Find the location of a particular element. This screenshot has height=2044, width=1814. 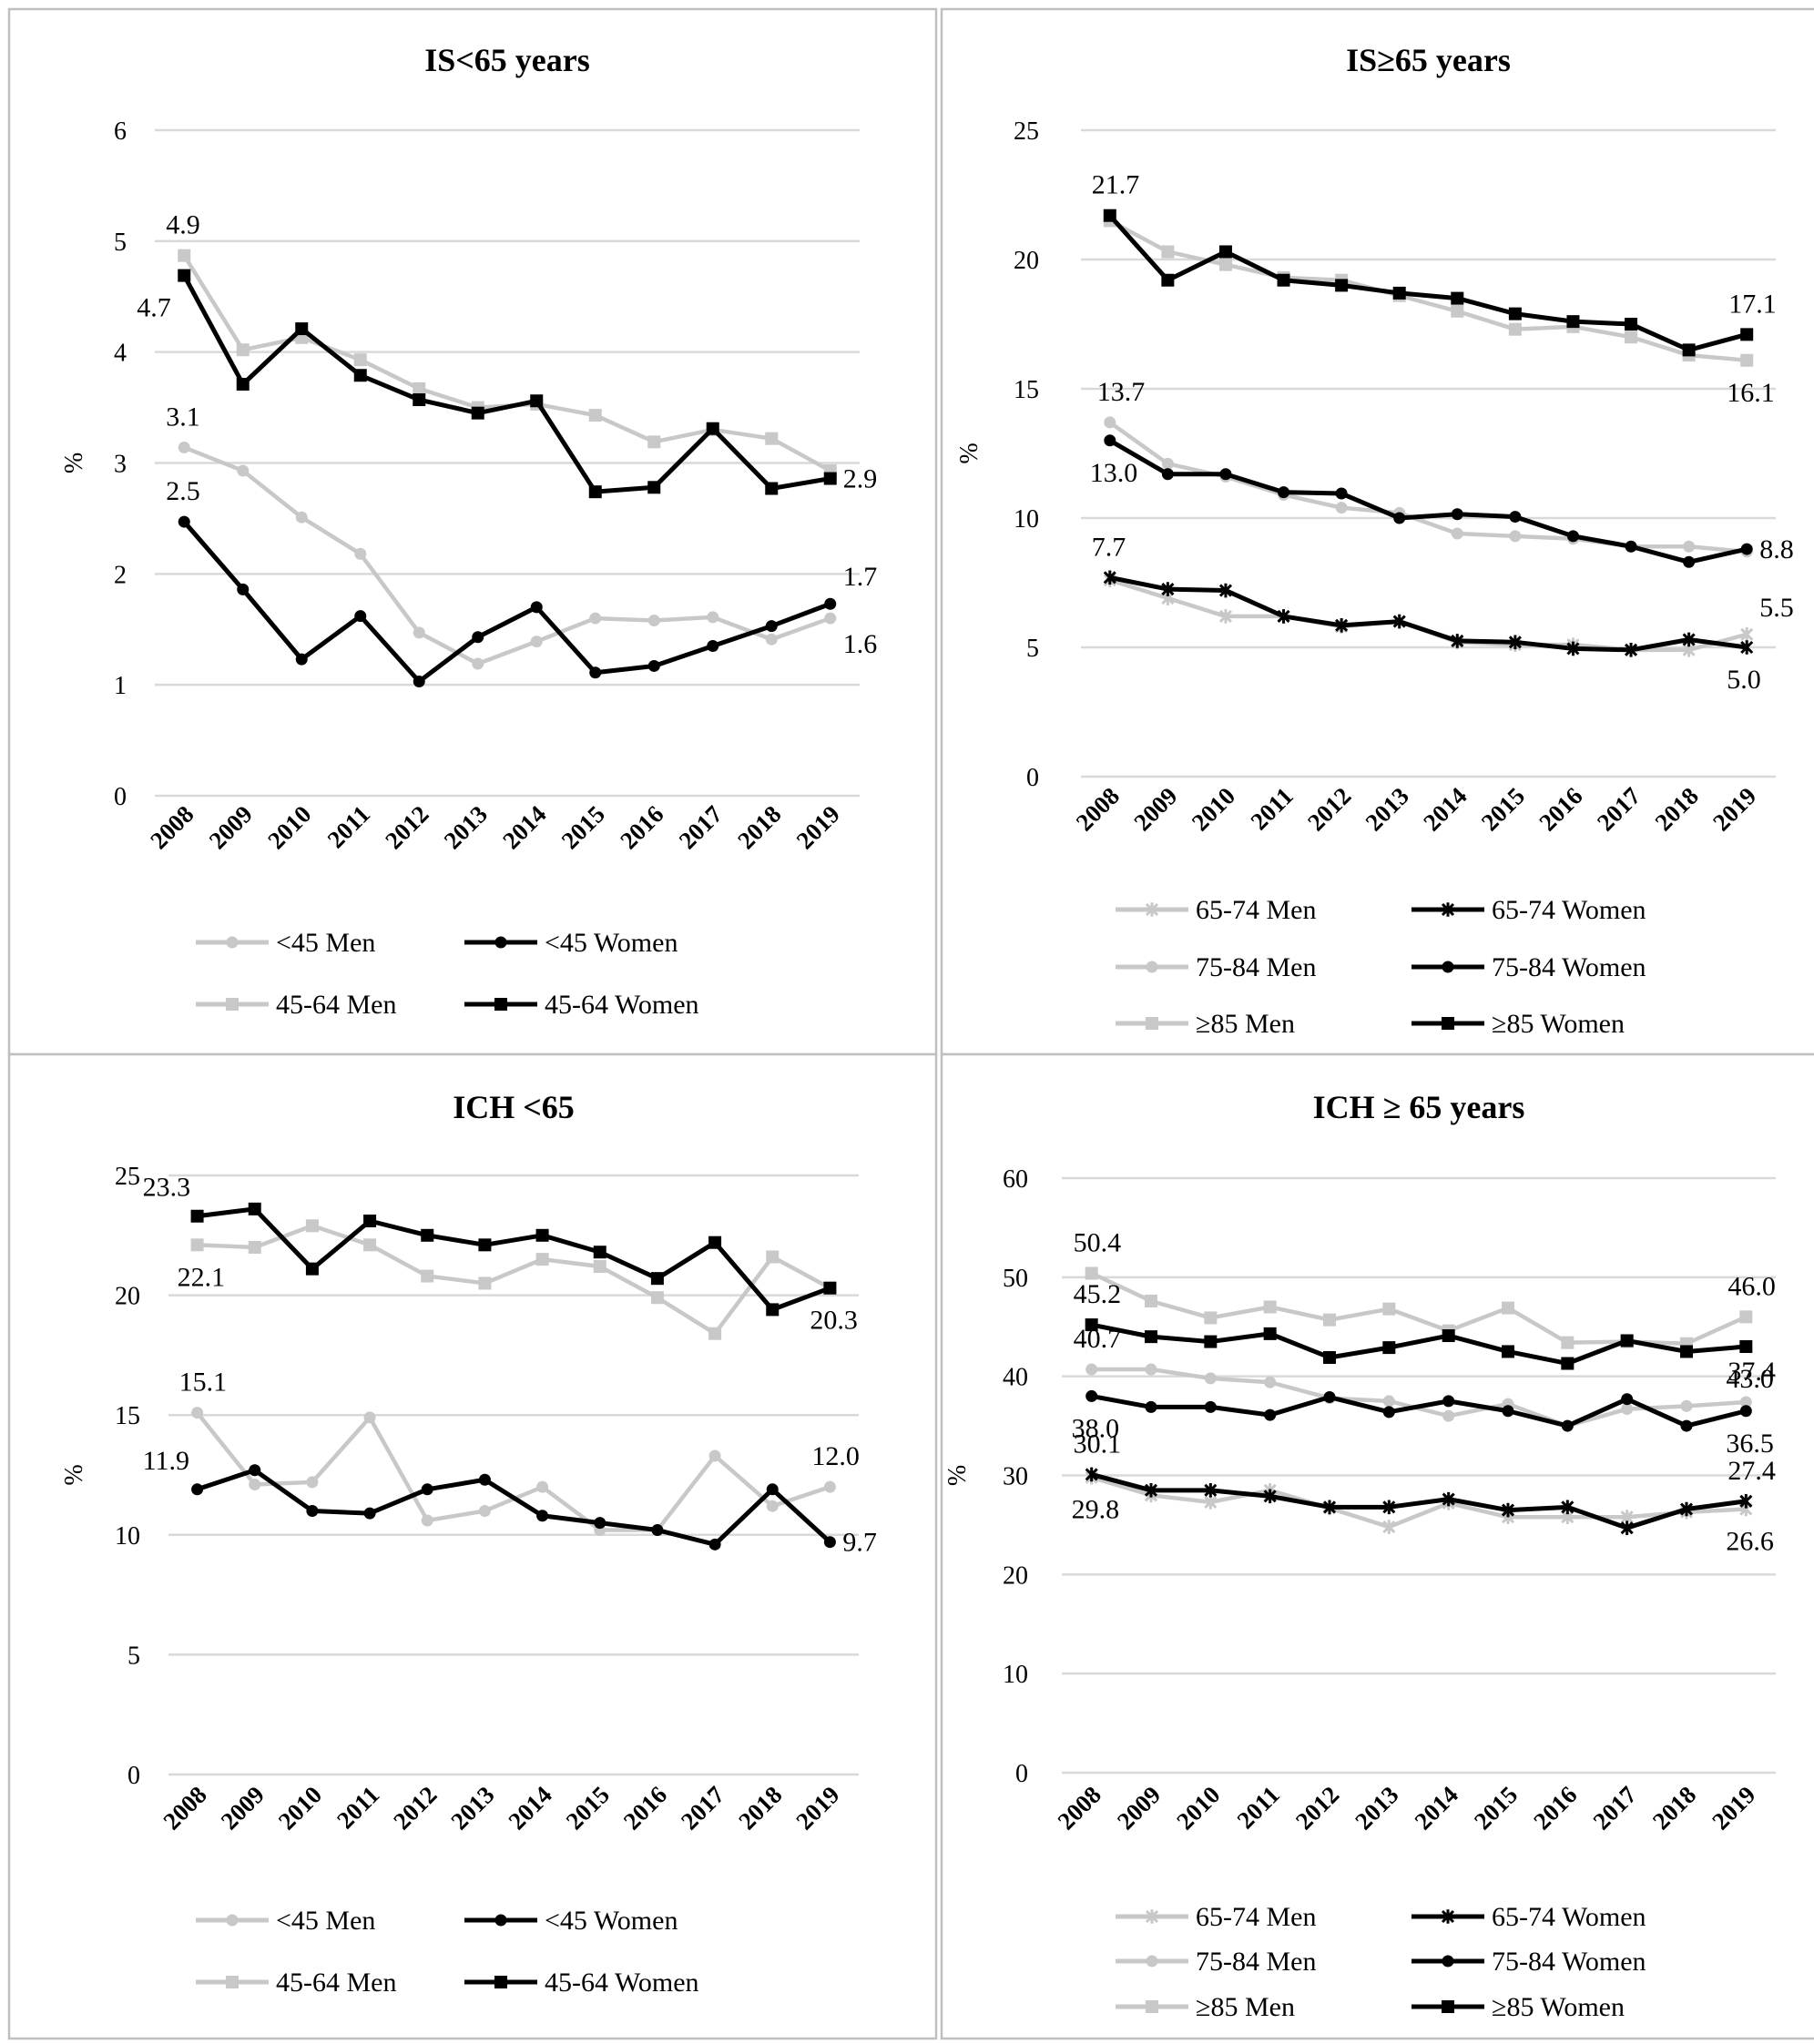

legend-item: 65-74 Women is located at coordinates (1528, 910).